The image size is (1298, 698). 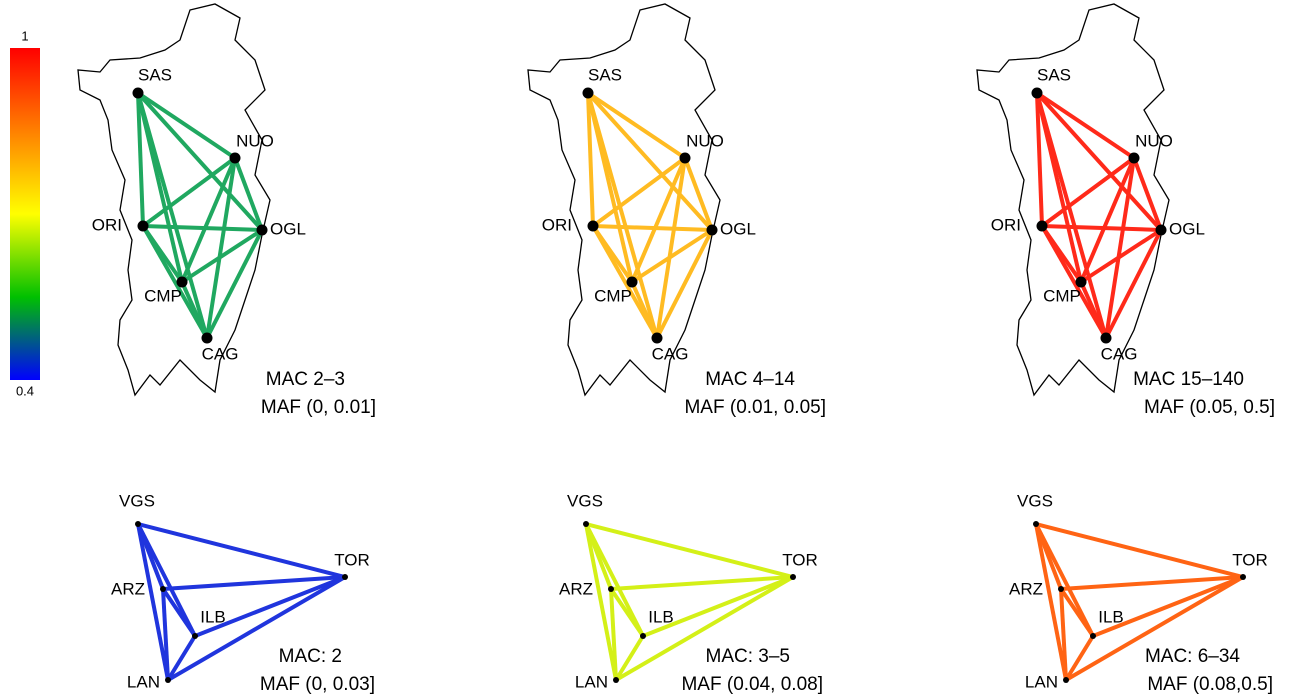 I want to click on network-panel: VGS TOR ARZ ILB LAN MAC: 3–5 MAF (0.04, 0.08], so click(x=691, y=593).